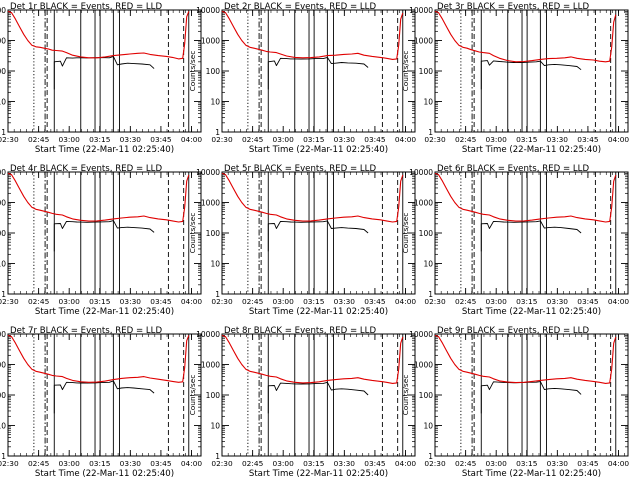  Describe the element at coordinates (86, 169) in the screenshot. I see `panel-title: Det 4r BLACK = Events, RED = LLD` at that location.